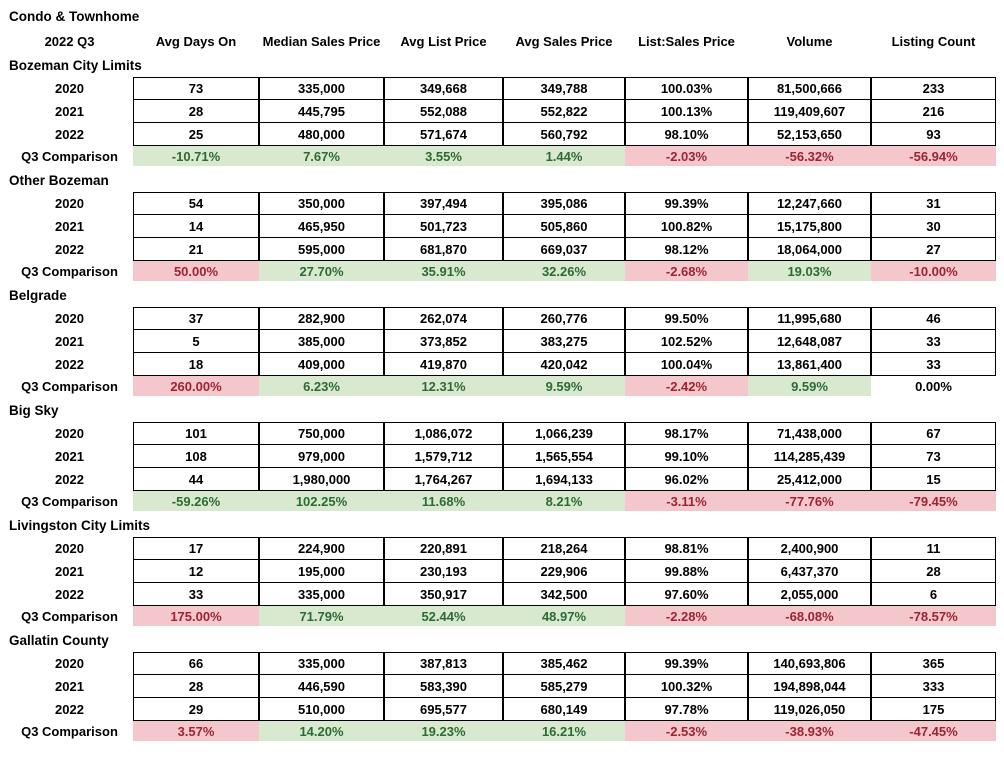 This screenshot has height=764, width=1004. What do you see at coordinates (564, 731) in the screenshot?
I see `comparison-cell: 16.21%` at bounding box center [564, 731].